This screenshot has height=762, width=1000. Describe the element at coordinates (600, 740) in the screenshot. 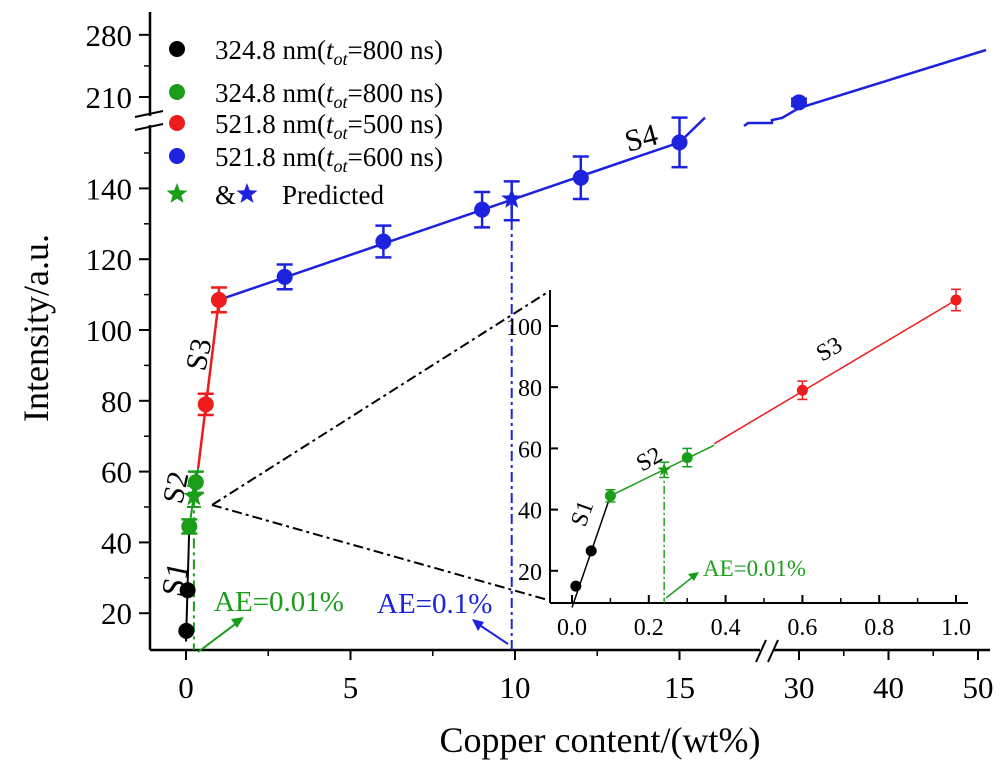

I see `x-axis-label: Copper content/(wt%)` at that location.